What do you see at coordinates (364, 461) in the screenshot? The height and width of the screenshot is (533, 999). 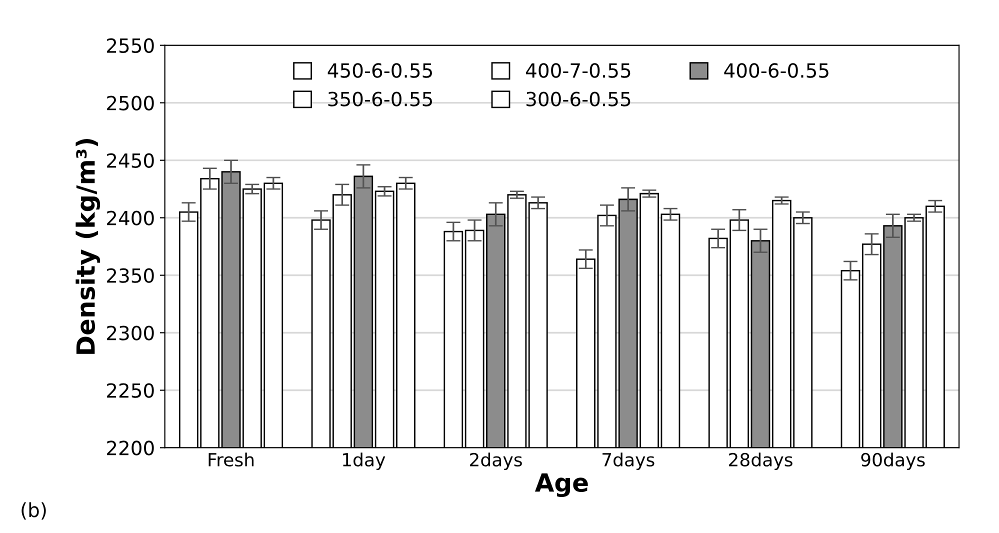 I see `x-tick-label: 1day` at bounding box center [364, 461].